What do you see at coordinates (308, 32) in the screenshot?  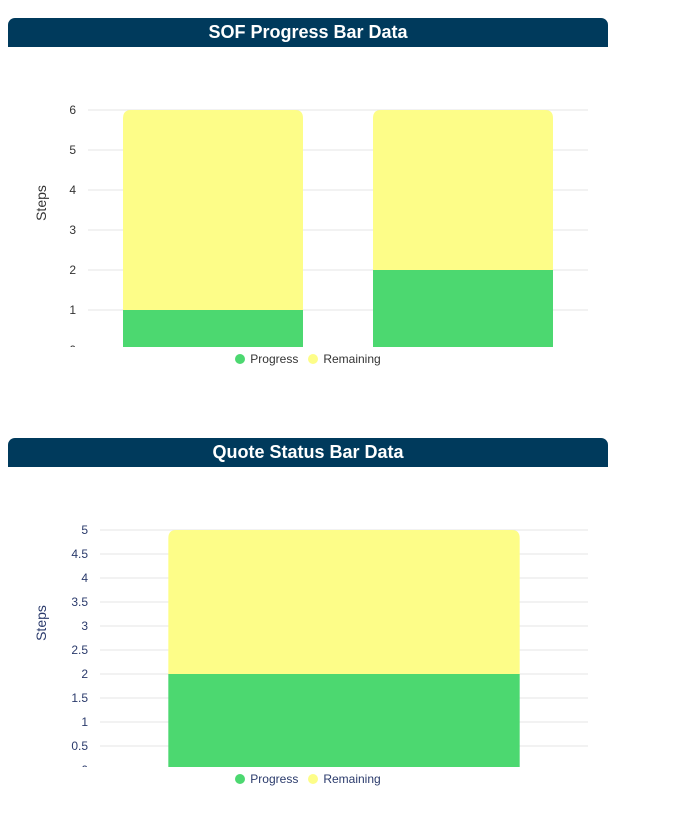 I see `chart-title: SOF Progress Bar Data` at bounding box center [308, 32].